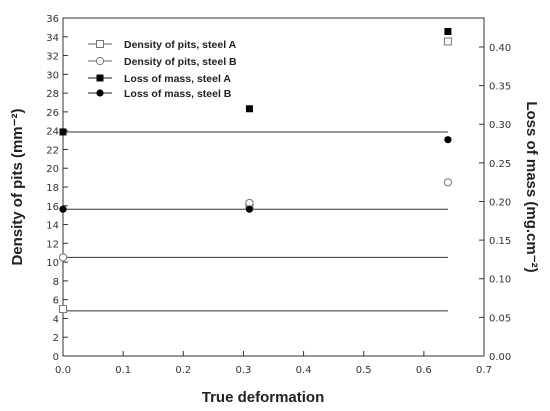 The image size is (550, 411). What do you see at coordinates (100, 93) in the screenshot?
I see `legend-filled-circle-marker` at bounding box center [100, 93].